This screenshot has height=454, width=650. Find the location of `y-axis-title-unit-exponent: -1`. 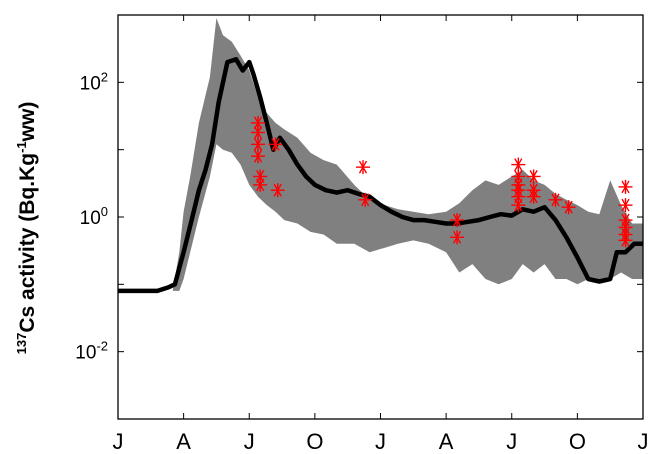

y-axis-title-unit-exponent: -1 is located at coordinates (21, 147).